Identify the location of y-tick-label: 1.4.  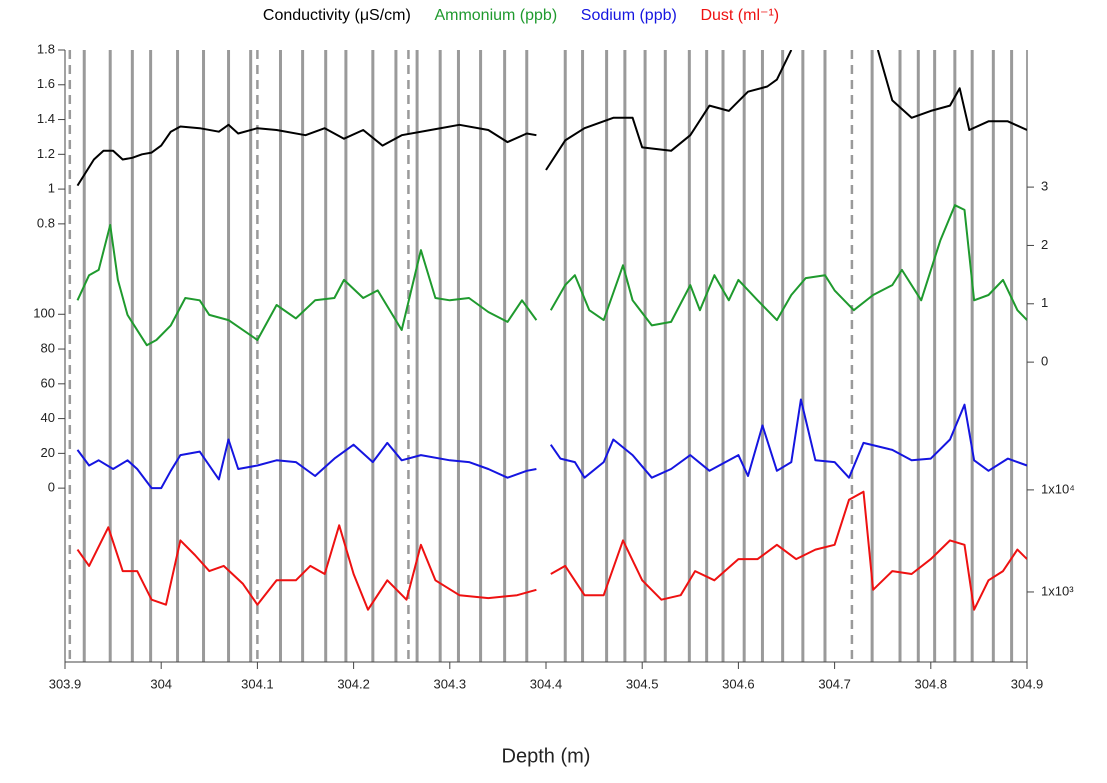
(46, 118).